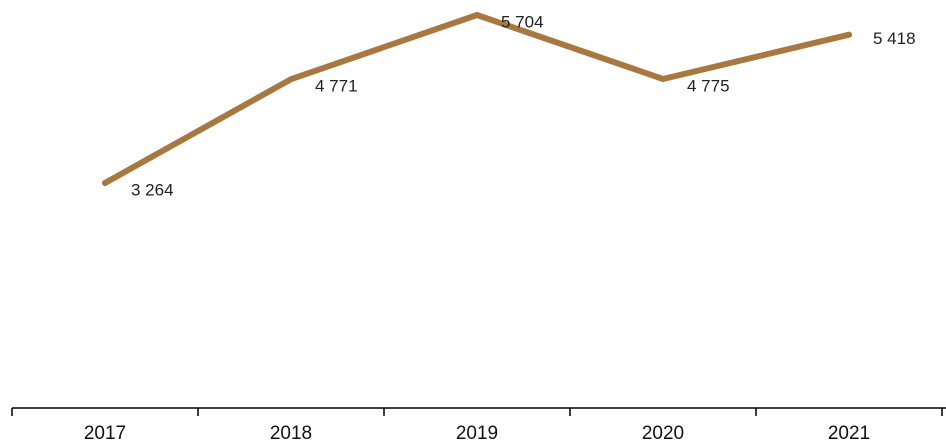 The width and height of the screenshot is (946, 448). Describe the element at coordinates (522, 21) in the screenshot. I see `data-label-2019: 5 704` at that location.